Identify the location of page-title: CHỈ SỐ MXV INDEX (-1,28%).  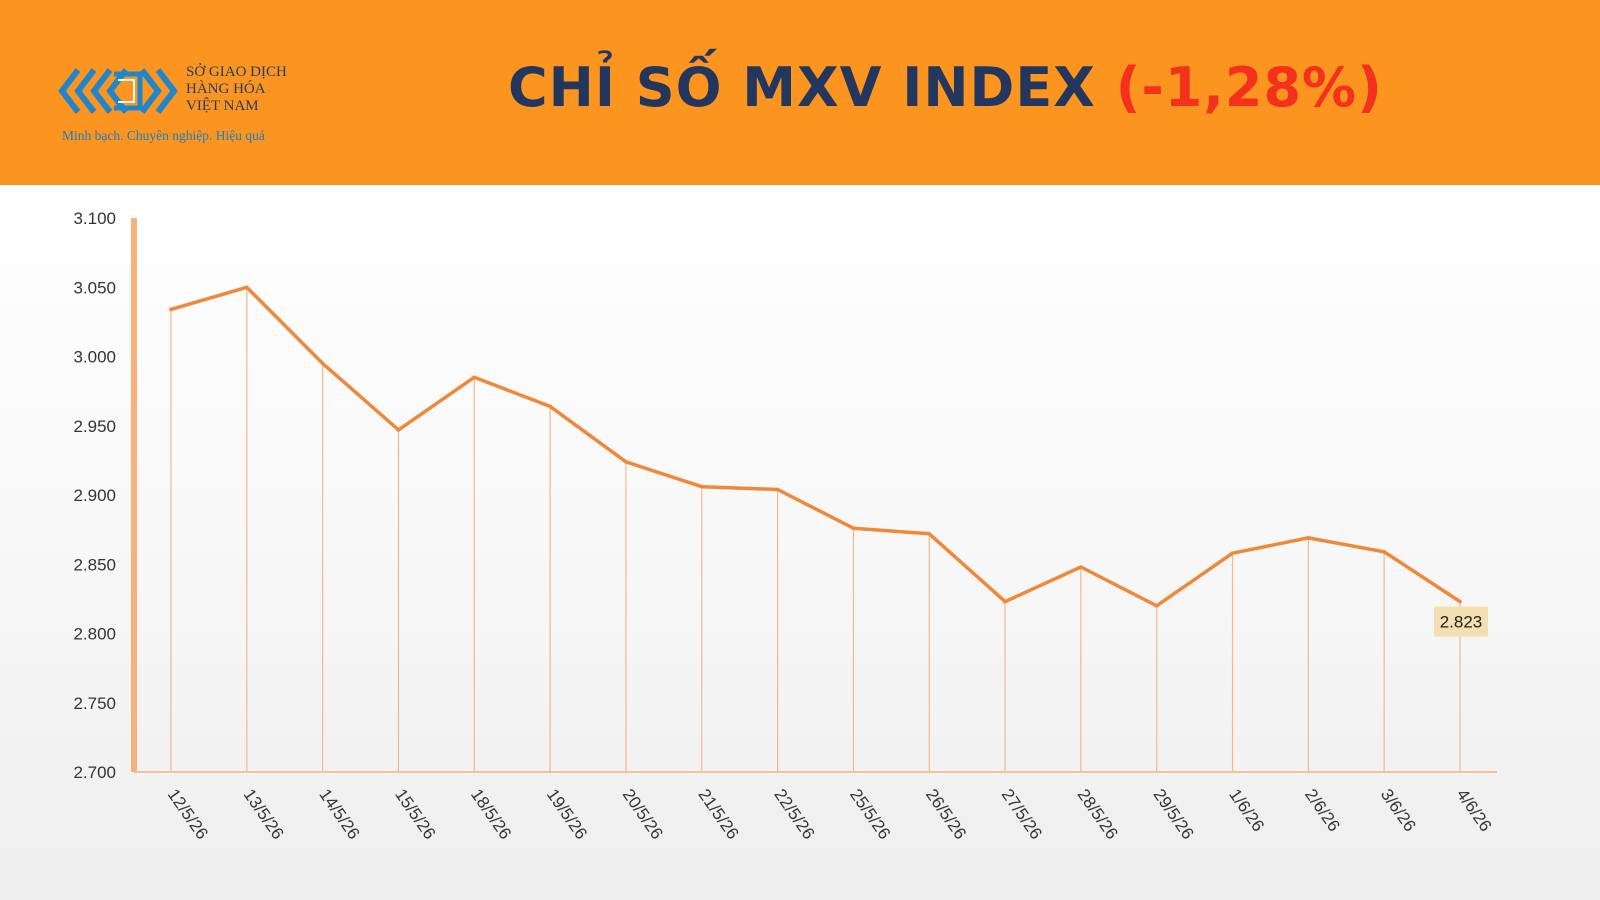
(945, 87).